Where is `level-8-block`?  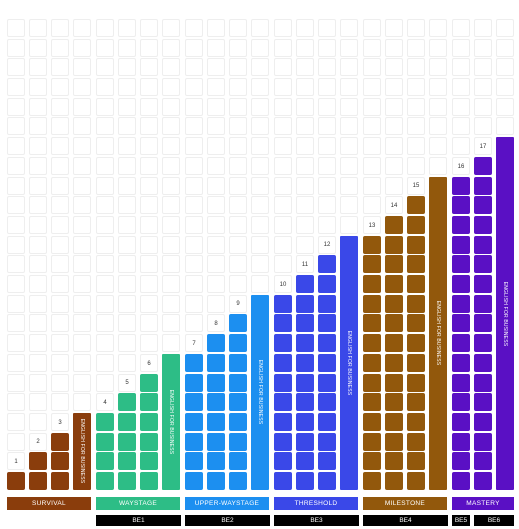
level-8-block is located at coordinates (216, 343).